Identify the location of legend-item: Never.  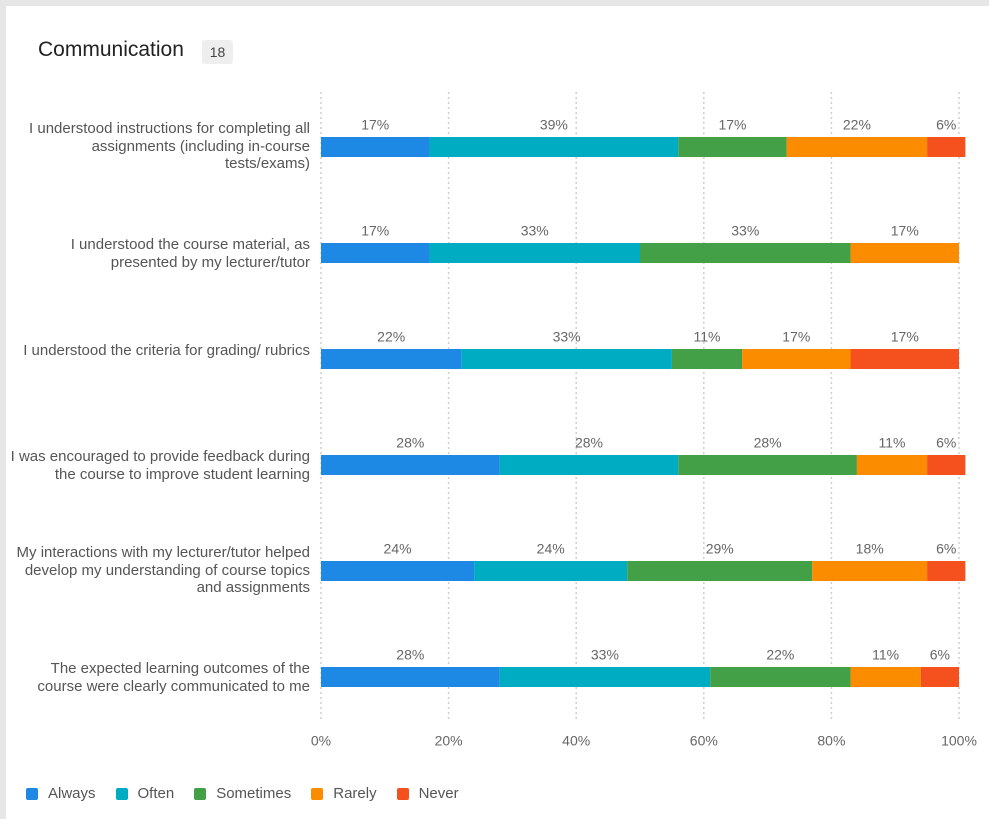
(427, 793).